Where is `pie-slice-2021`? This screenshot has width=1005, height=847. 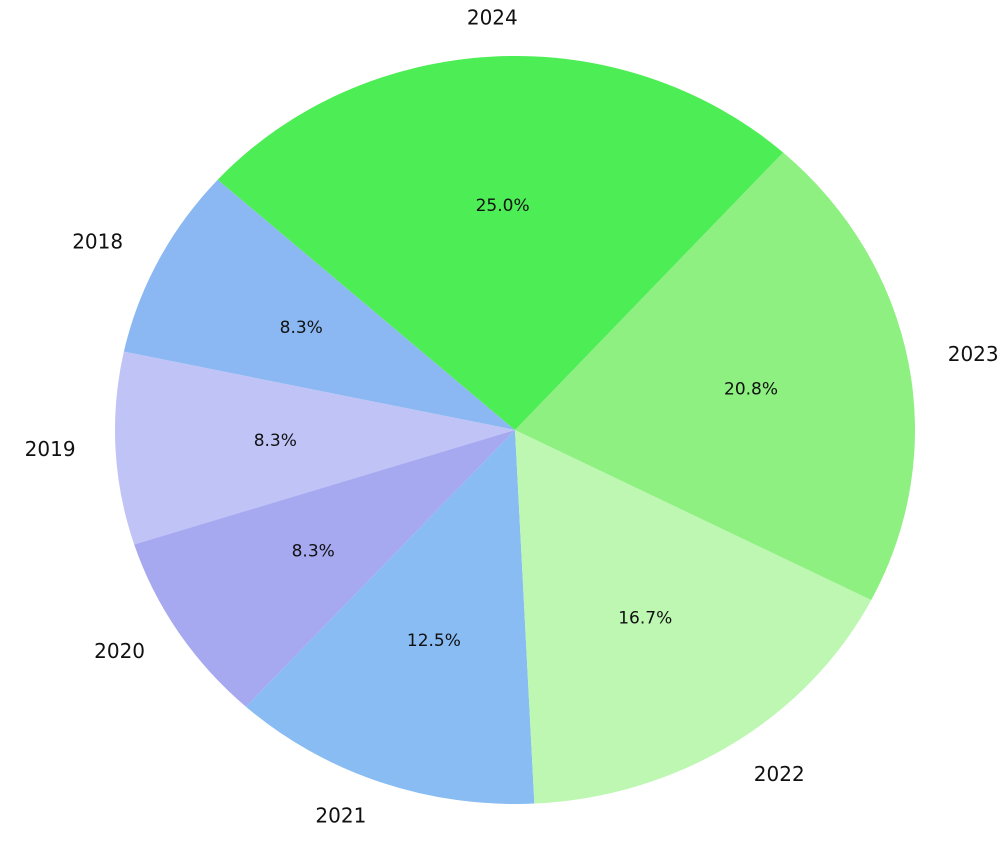
pie-slice-2021 is located at coordinates (390, 617).